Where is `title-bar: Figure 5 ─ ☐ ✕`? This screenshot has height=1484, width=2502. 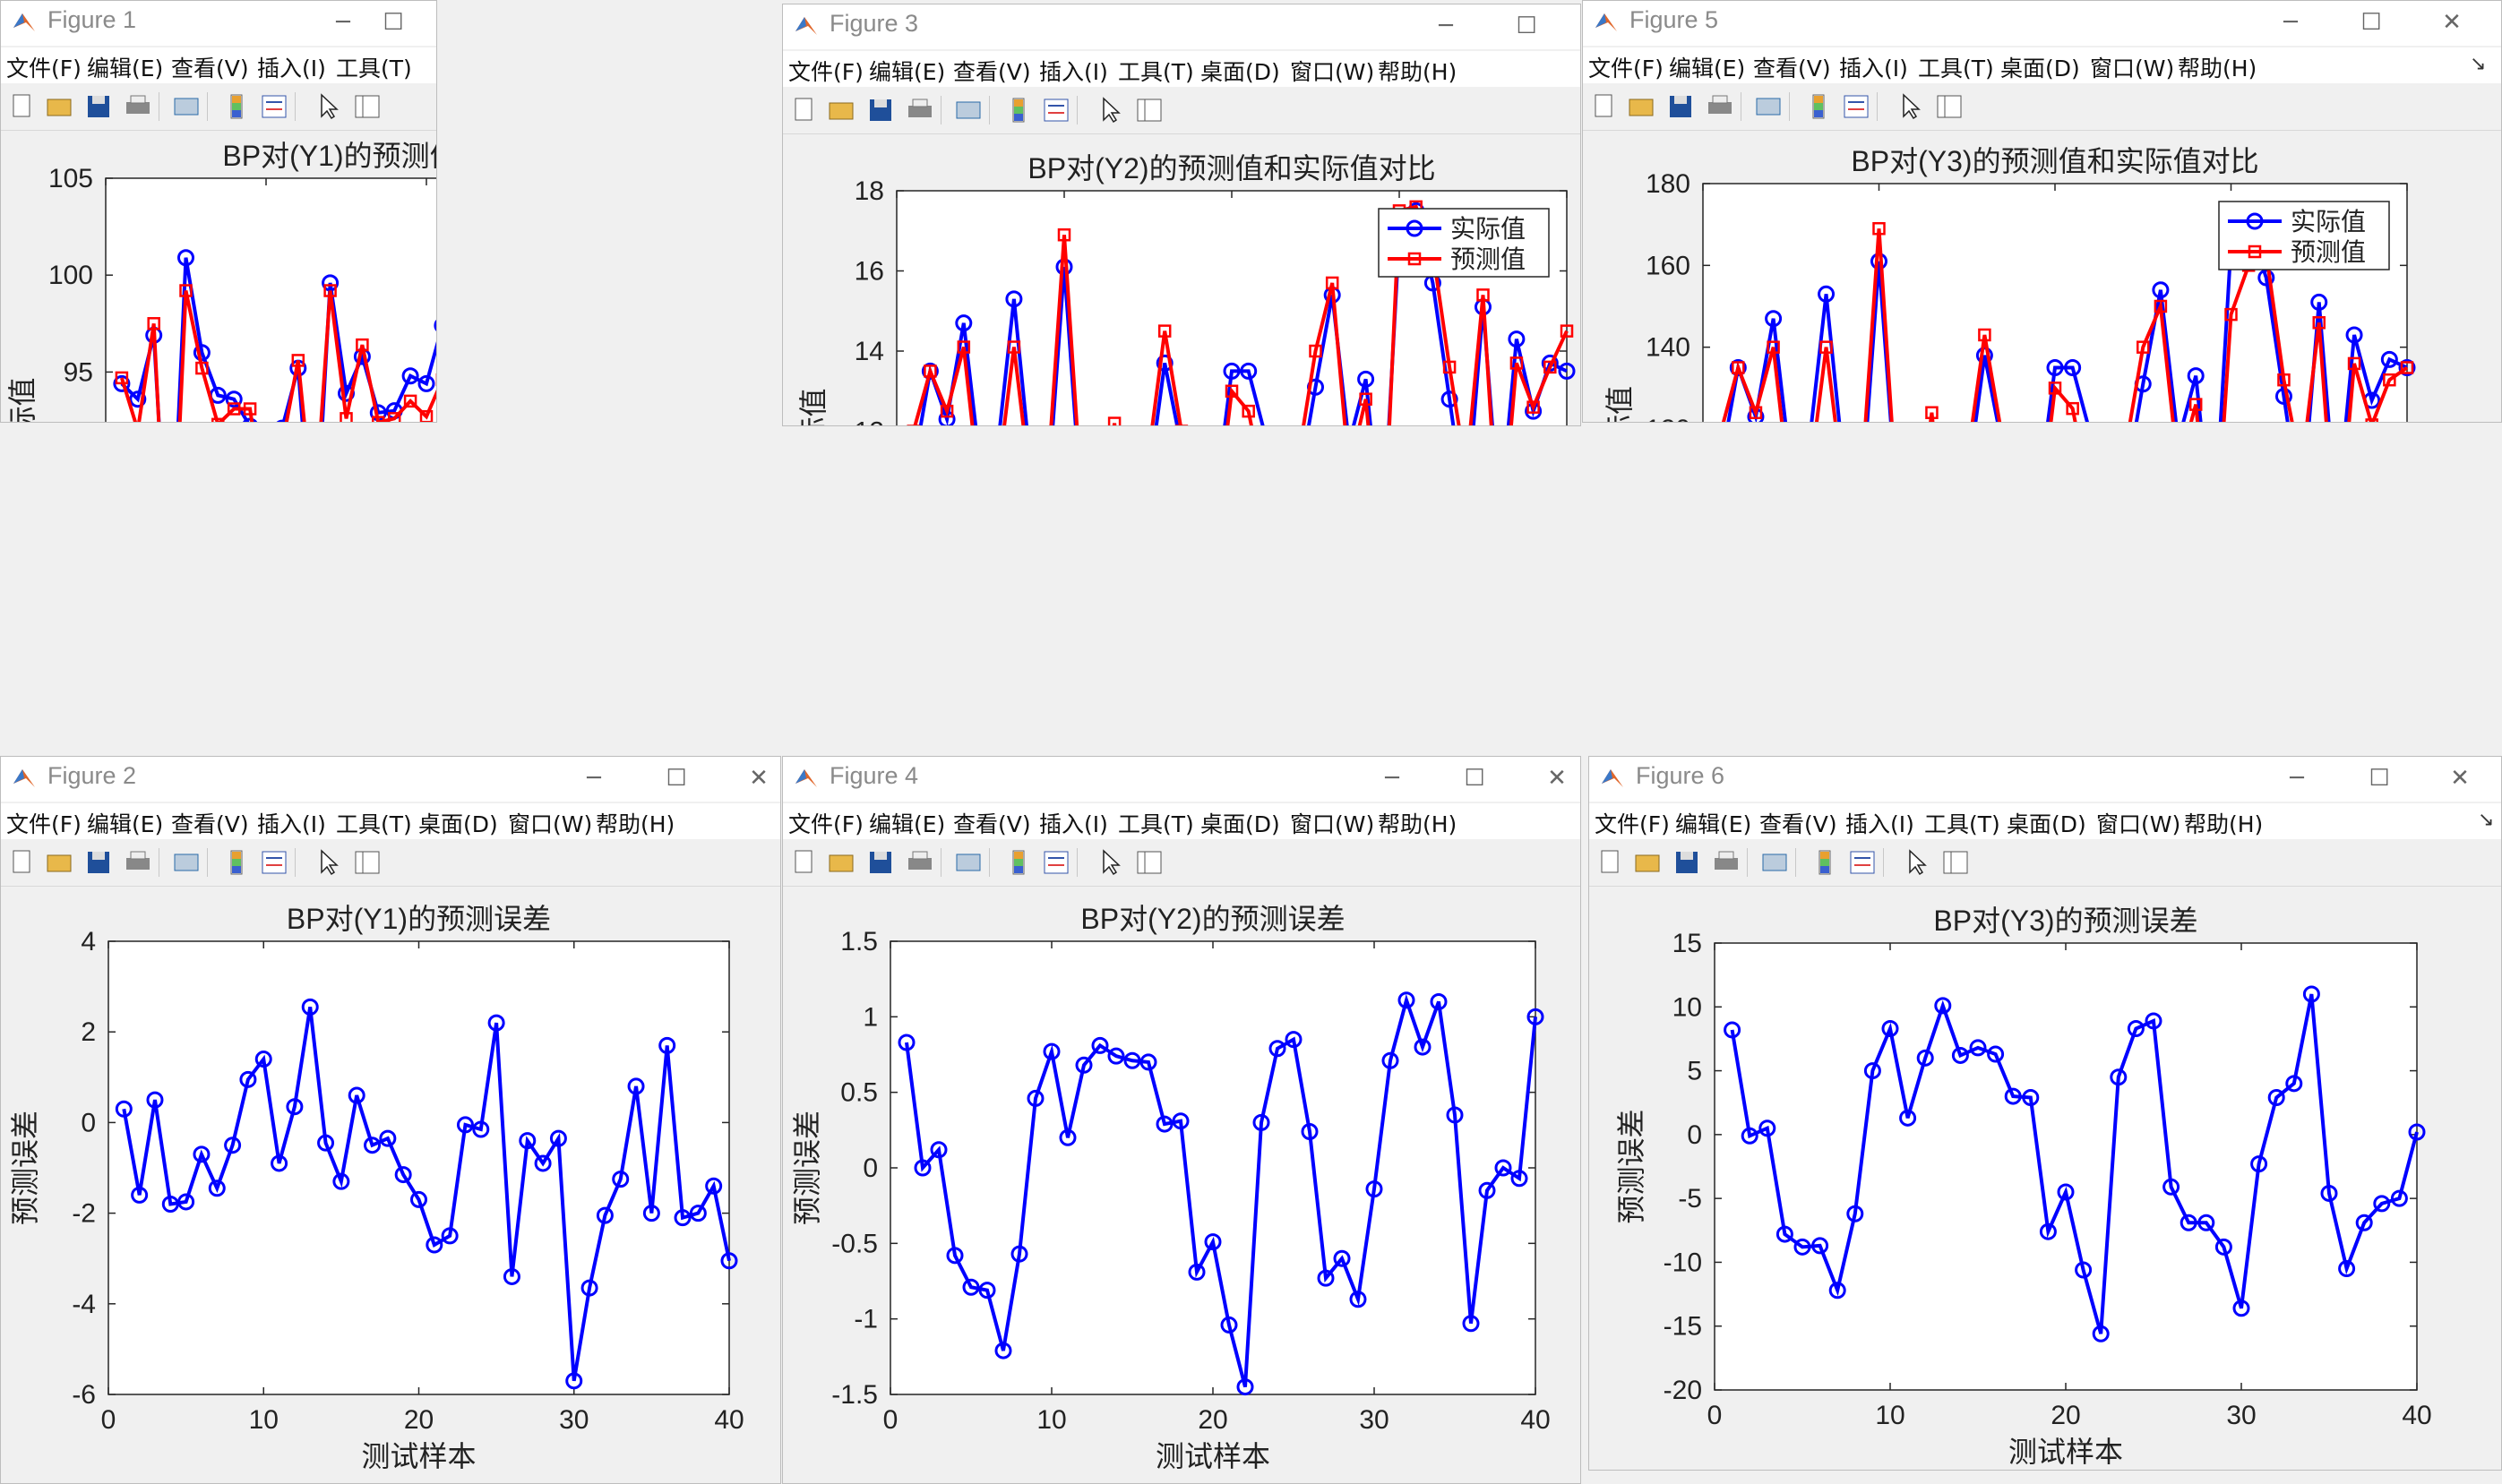
title-bar: Figure 5 ─ ☐ ✕ is located at coordinates (2042, 23).